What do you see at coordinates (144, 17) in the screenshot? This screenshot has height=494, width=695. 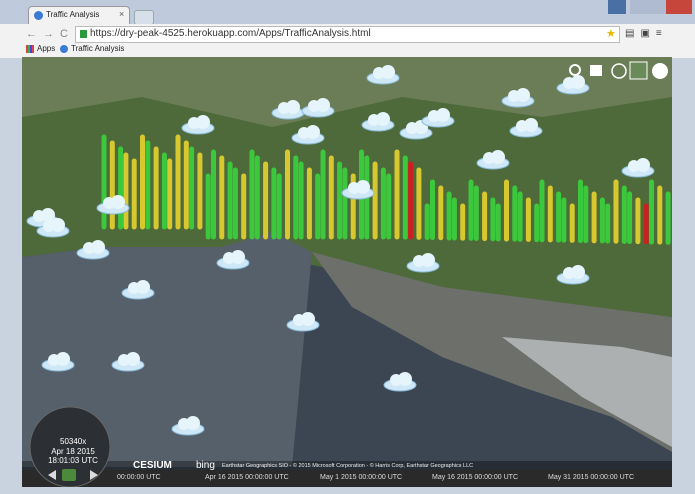 I see `new-tab` at bounding box center [144, 17].